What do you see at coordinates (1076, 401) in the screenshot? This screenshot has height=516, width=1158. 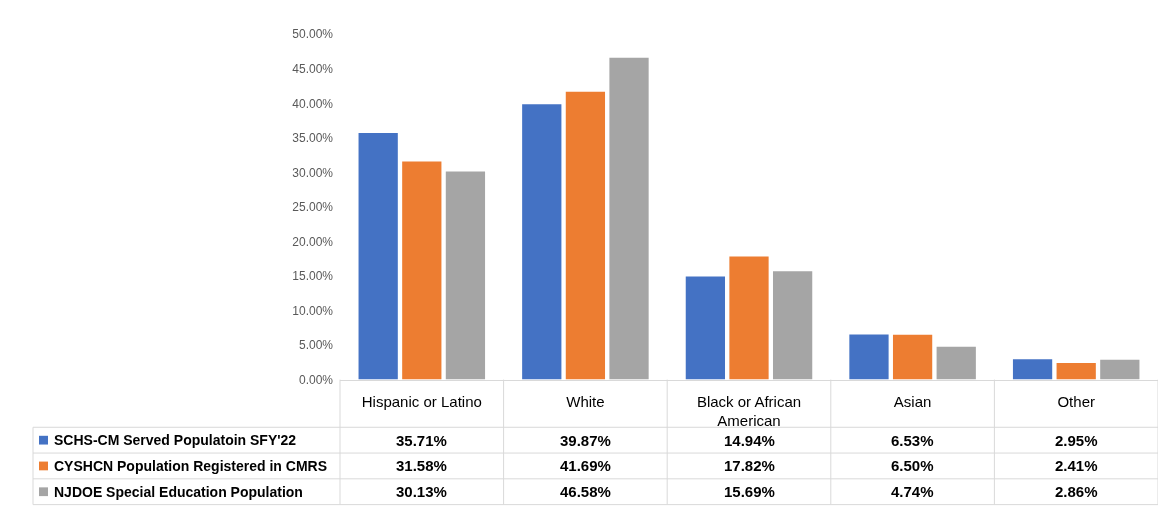 I see `x-tick-label: Other` at bounding box center [1076, 401].